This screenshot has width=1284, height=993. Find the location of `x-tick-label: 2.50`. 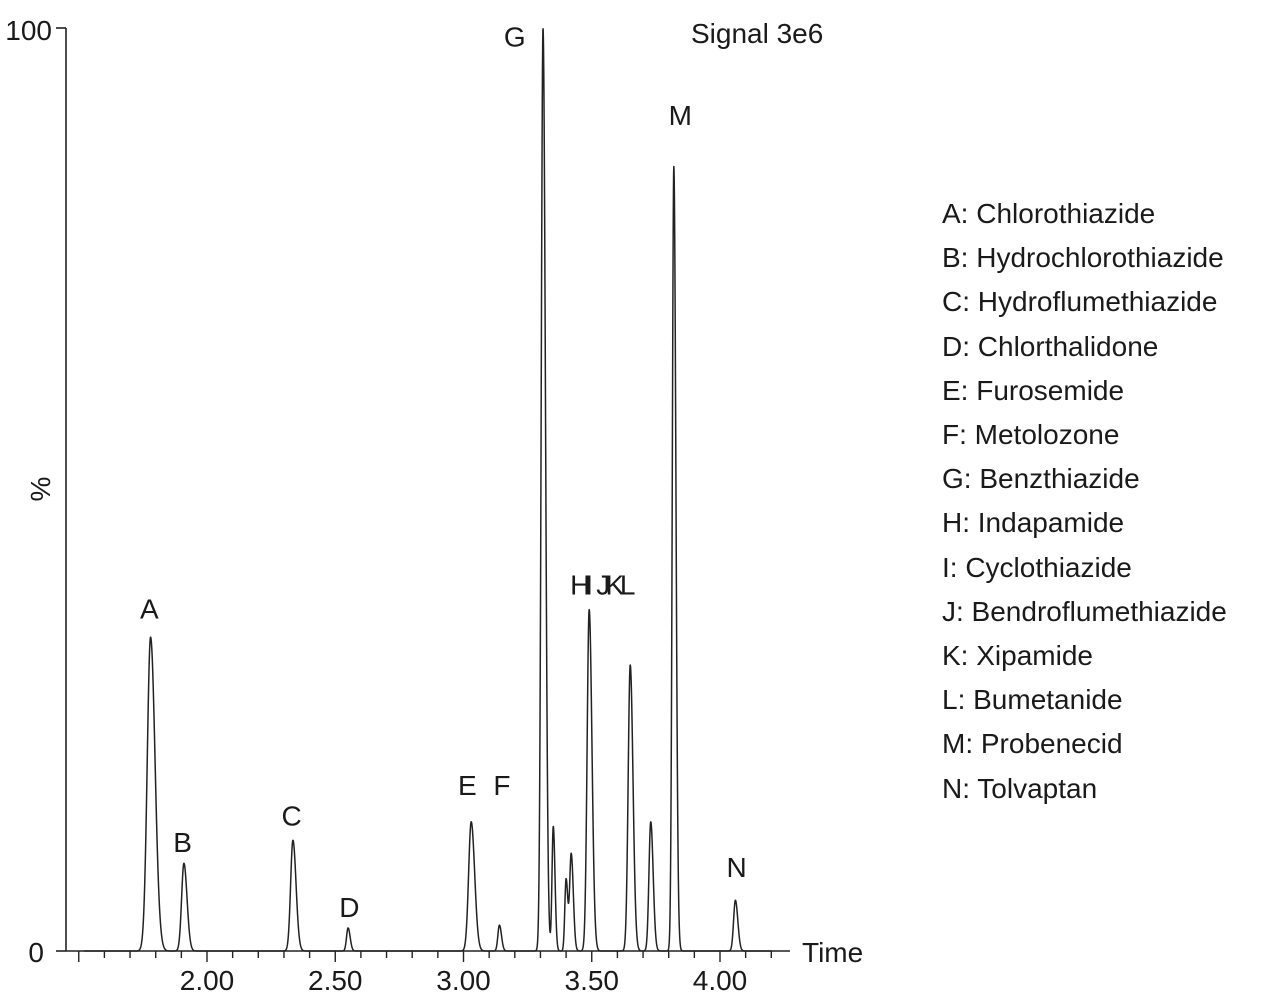

x-tick-label: 2.50 is located at coordinates (335, 979).